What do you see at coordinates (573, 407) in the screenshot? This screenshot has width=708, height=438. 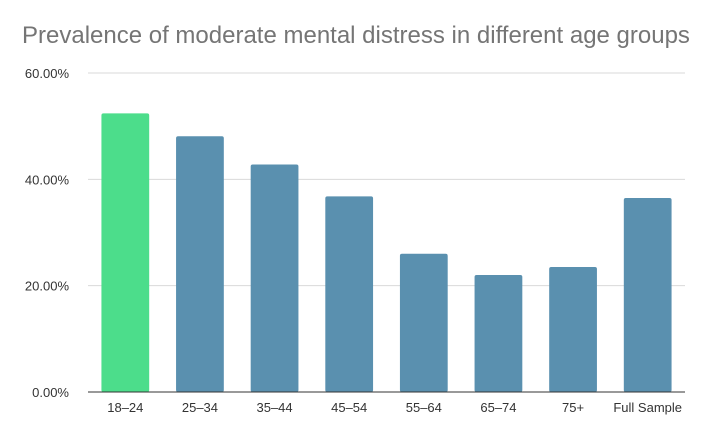 I see `x-tick-label: 75+` at bounding box center [573, 407].